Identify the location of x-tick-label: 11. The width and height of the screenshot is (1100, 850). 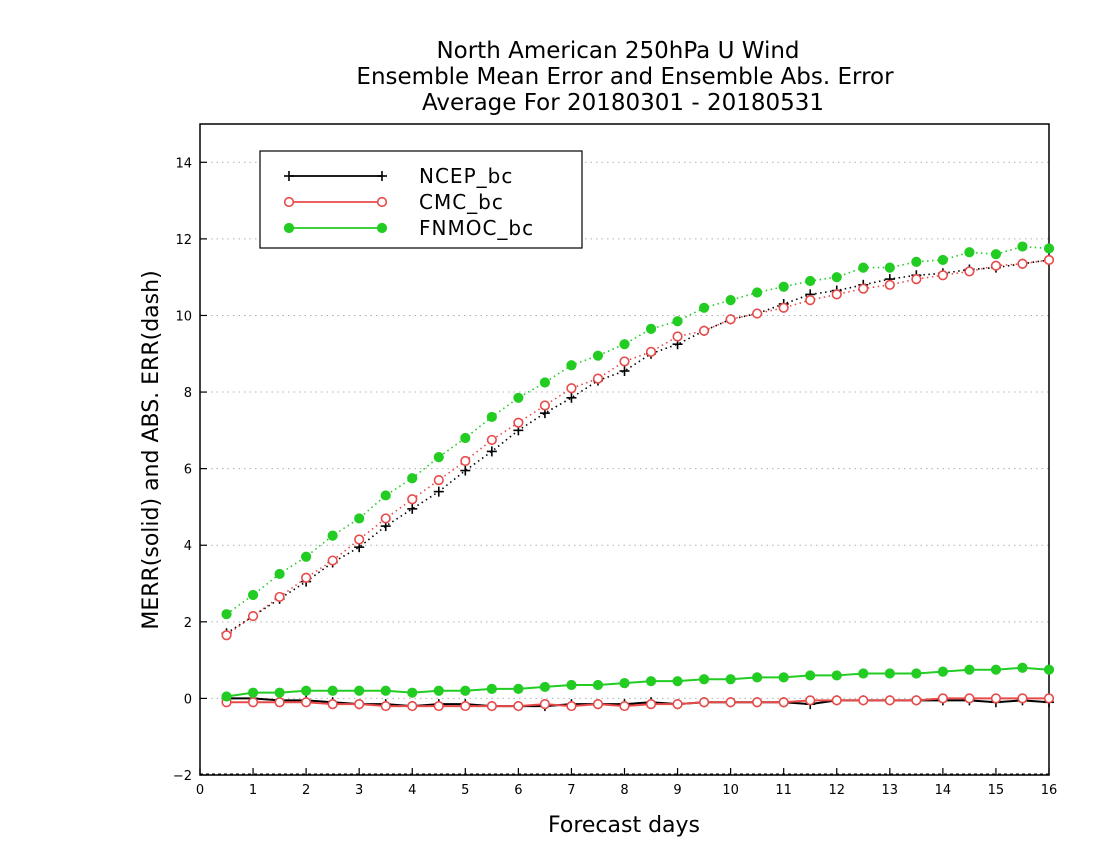
(783, 790).